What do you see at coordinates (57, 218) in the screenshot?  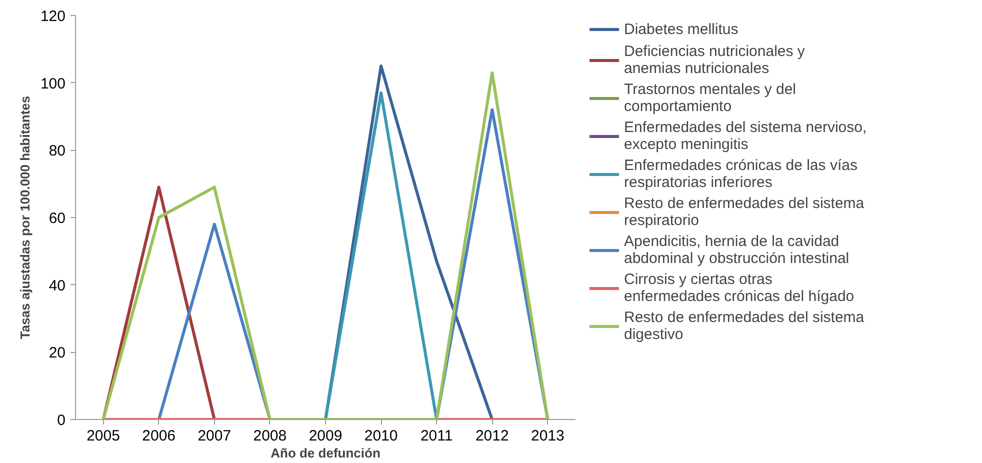 I see `y-tick-label: 60` at bounding box center [57, 218].